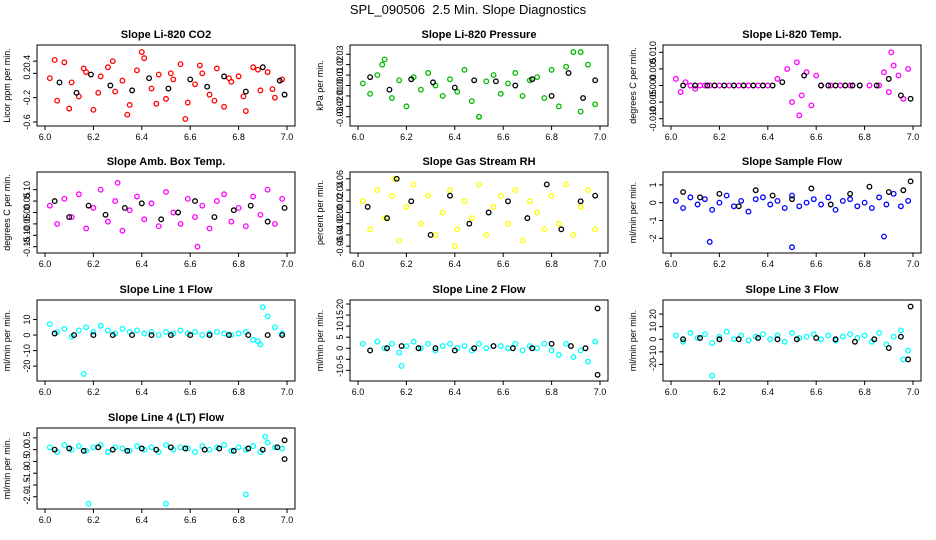 This screenshot has width=936, height=540. Describe the element at coordinates (653, 314) in the screenshot. I see `y-tick-label: 20` at that location.